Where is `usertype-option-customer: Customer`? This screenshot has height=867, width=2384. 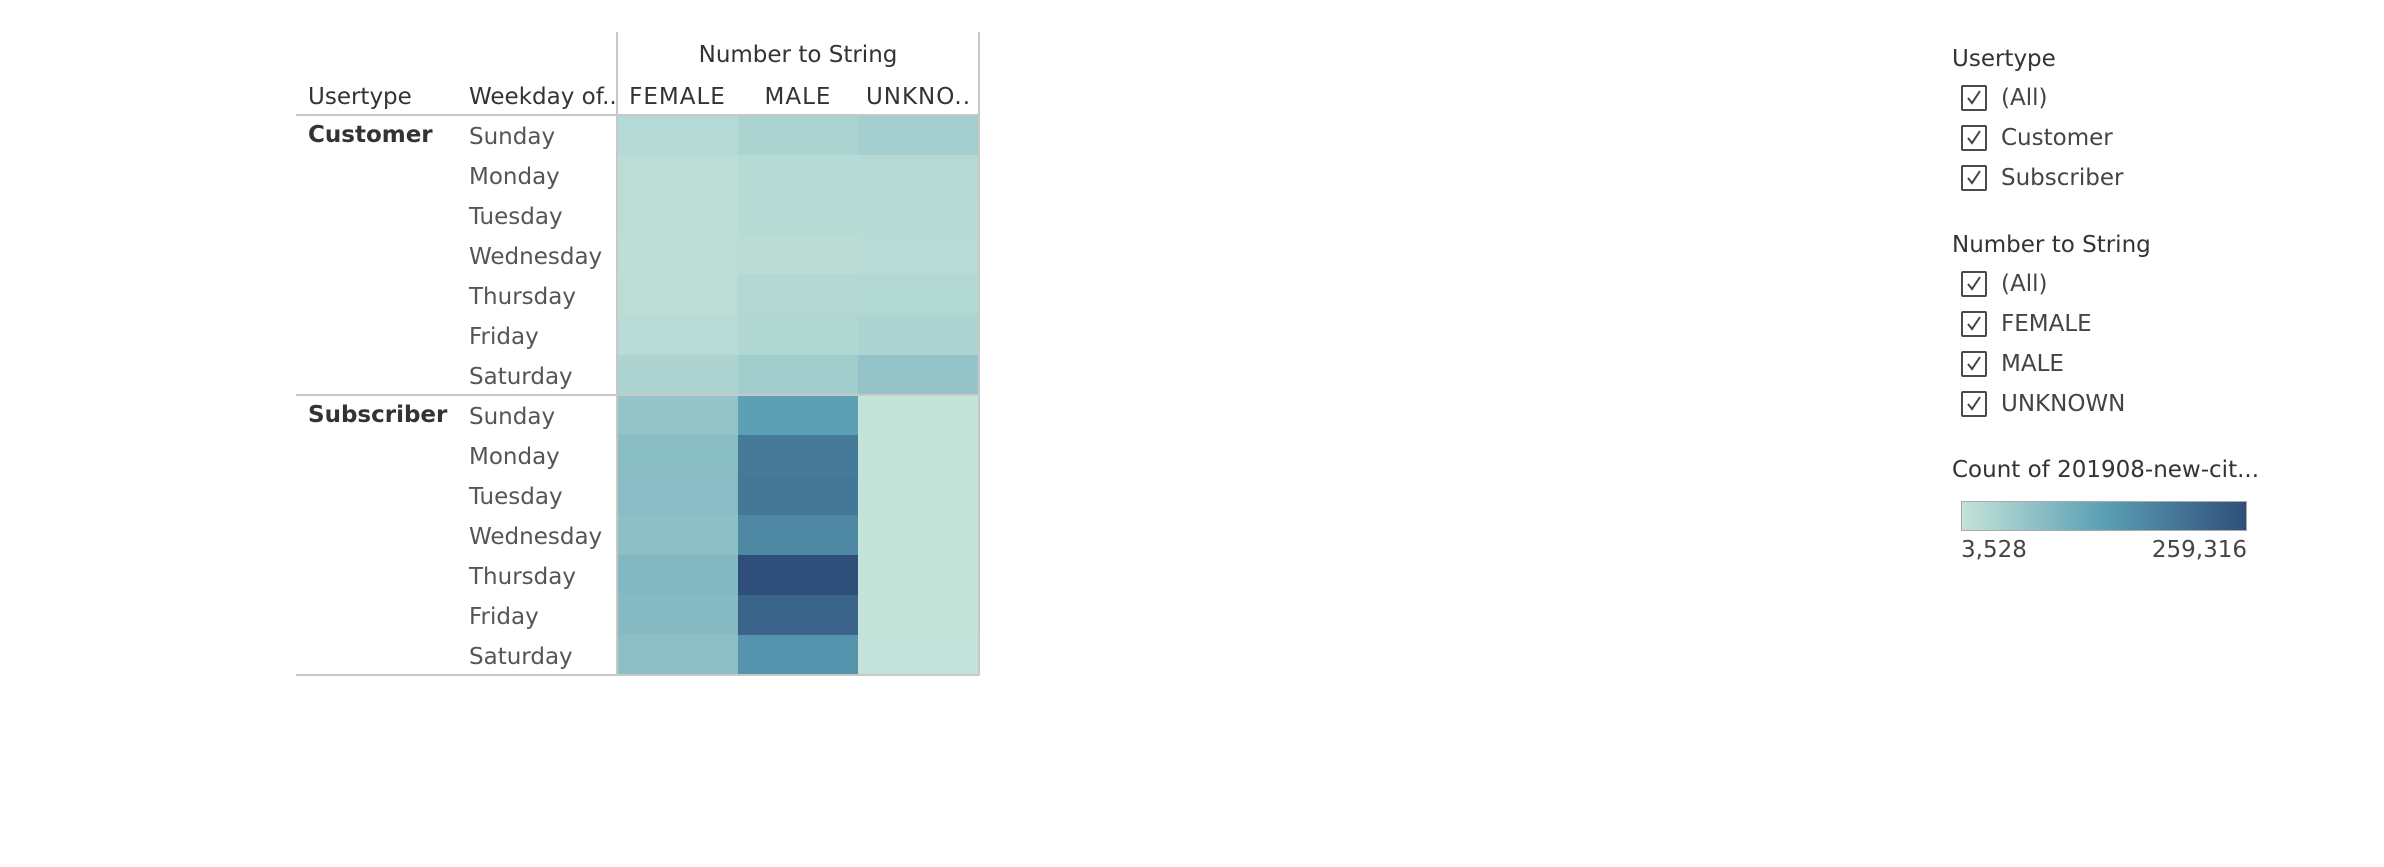
usertype-option-customer: Customer is located at coordinates (2037, 138).